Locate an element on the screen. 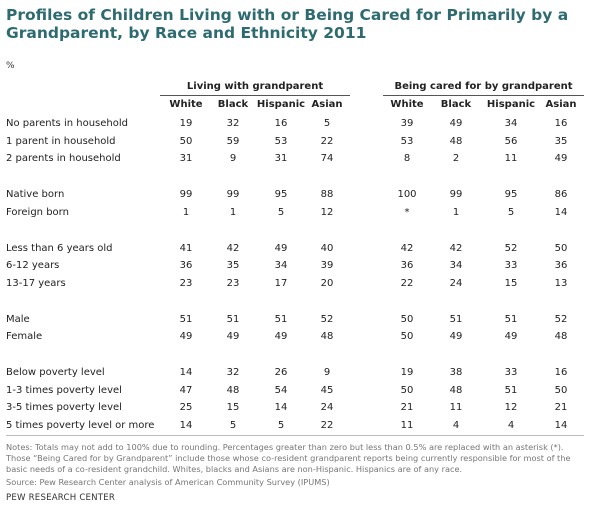 Image resolution: width=589 pixels, height=511 pixels. column-header: White is located at coordinates (407, 104).